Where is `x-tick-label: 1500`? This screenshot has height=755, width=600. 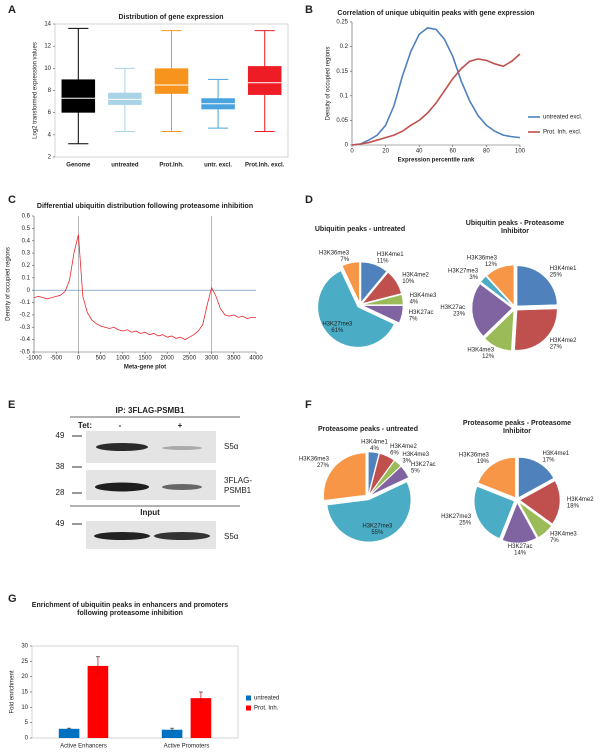 x-tick-label: 1500 is located at coordinates (145, 359).